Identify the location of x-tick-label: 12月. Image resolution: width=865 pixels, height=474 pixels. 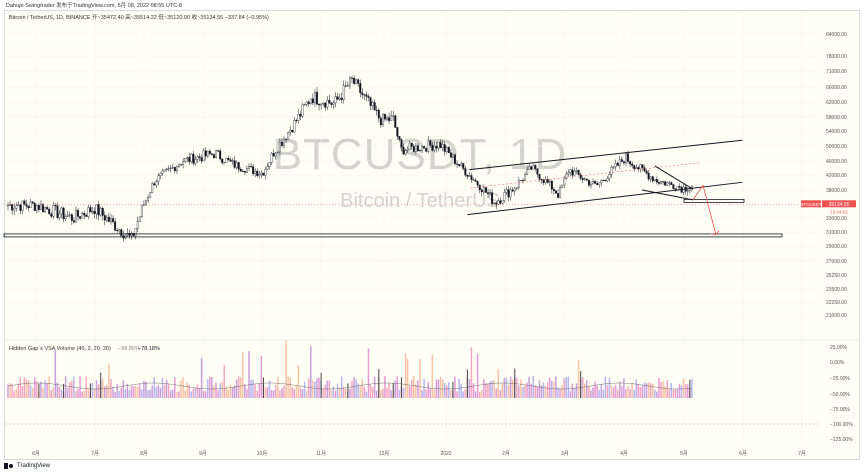
(384, 454).